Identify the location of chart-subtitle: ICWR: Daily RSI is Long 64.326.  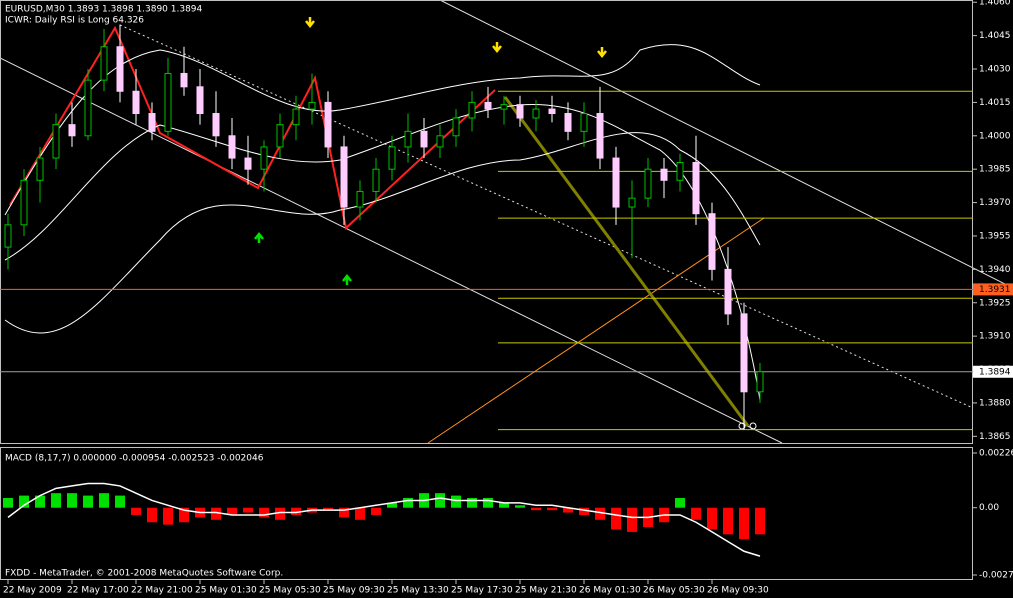
(74, 21).